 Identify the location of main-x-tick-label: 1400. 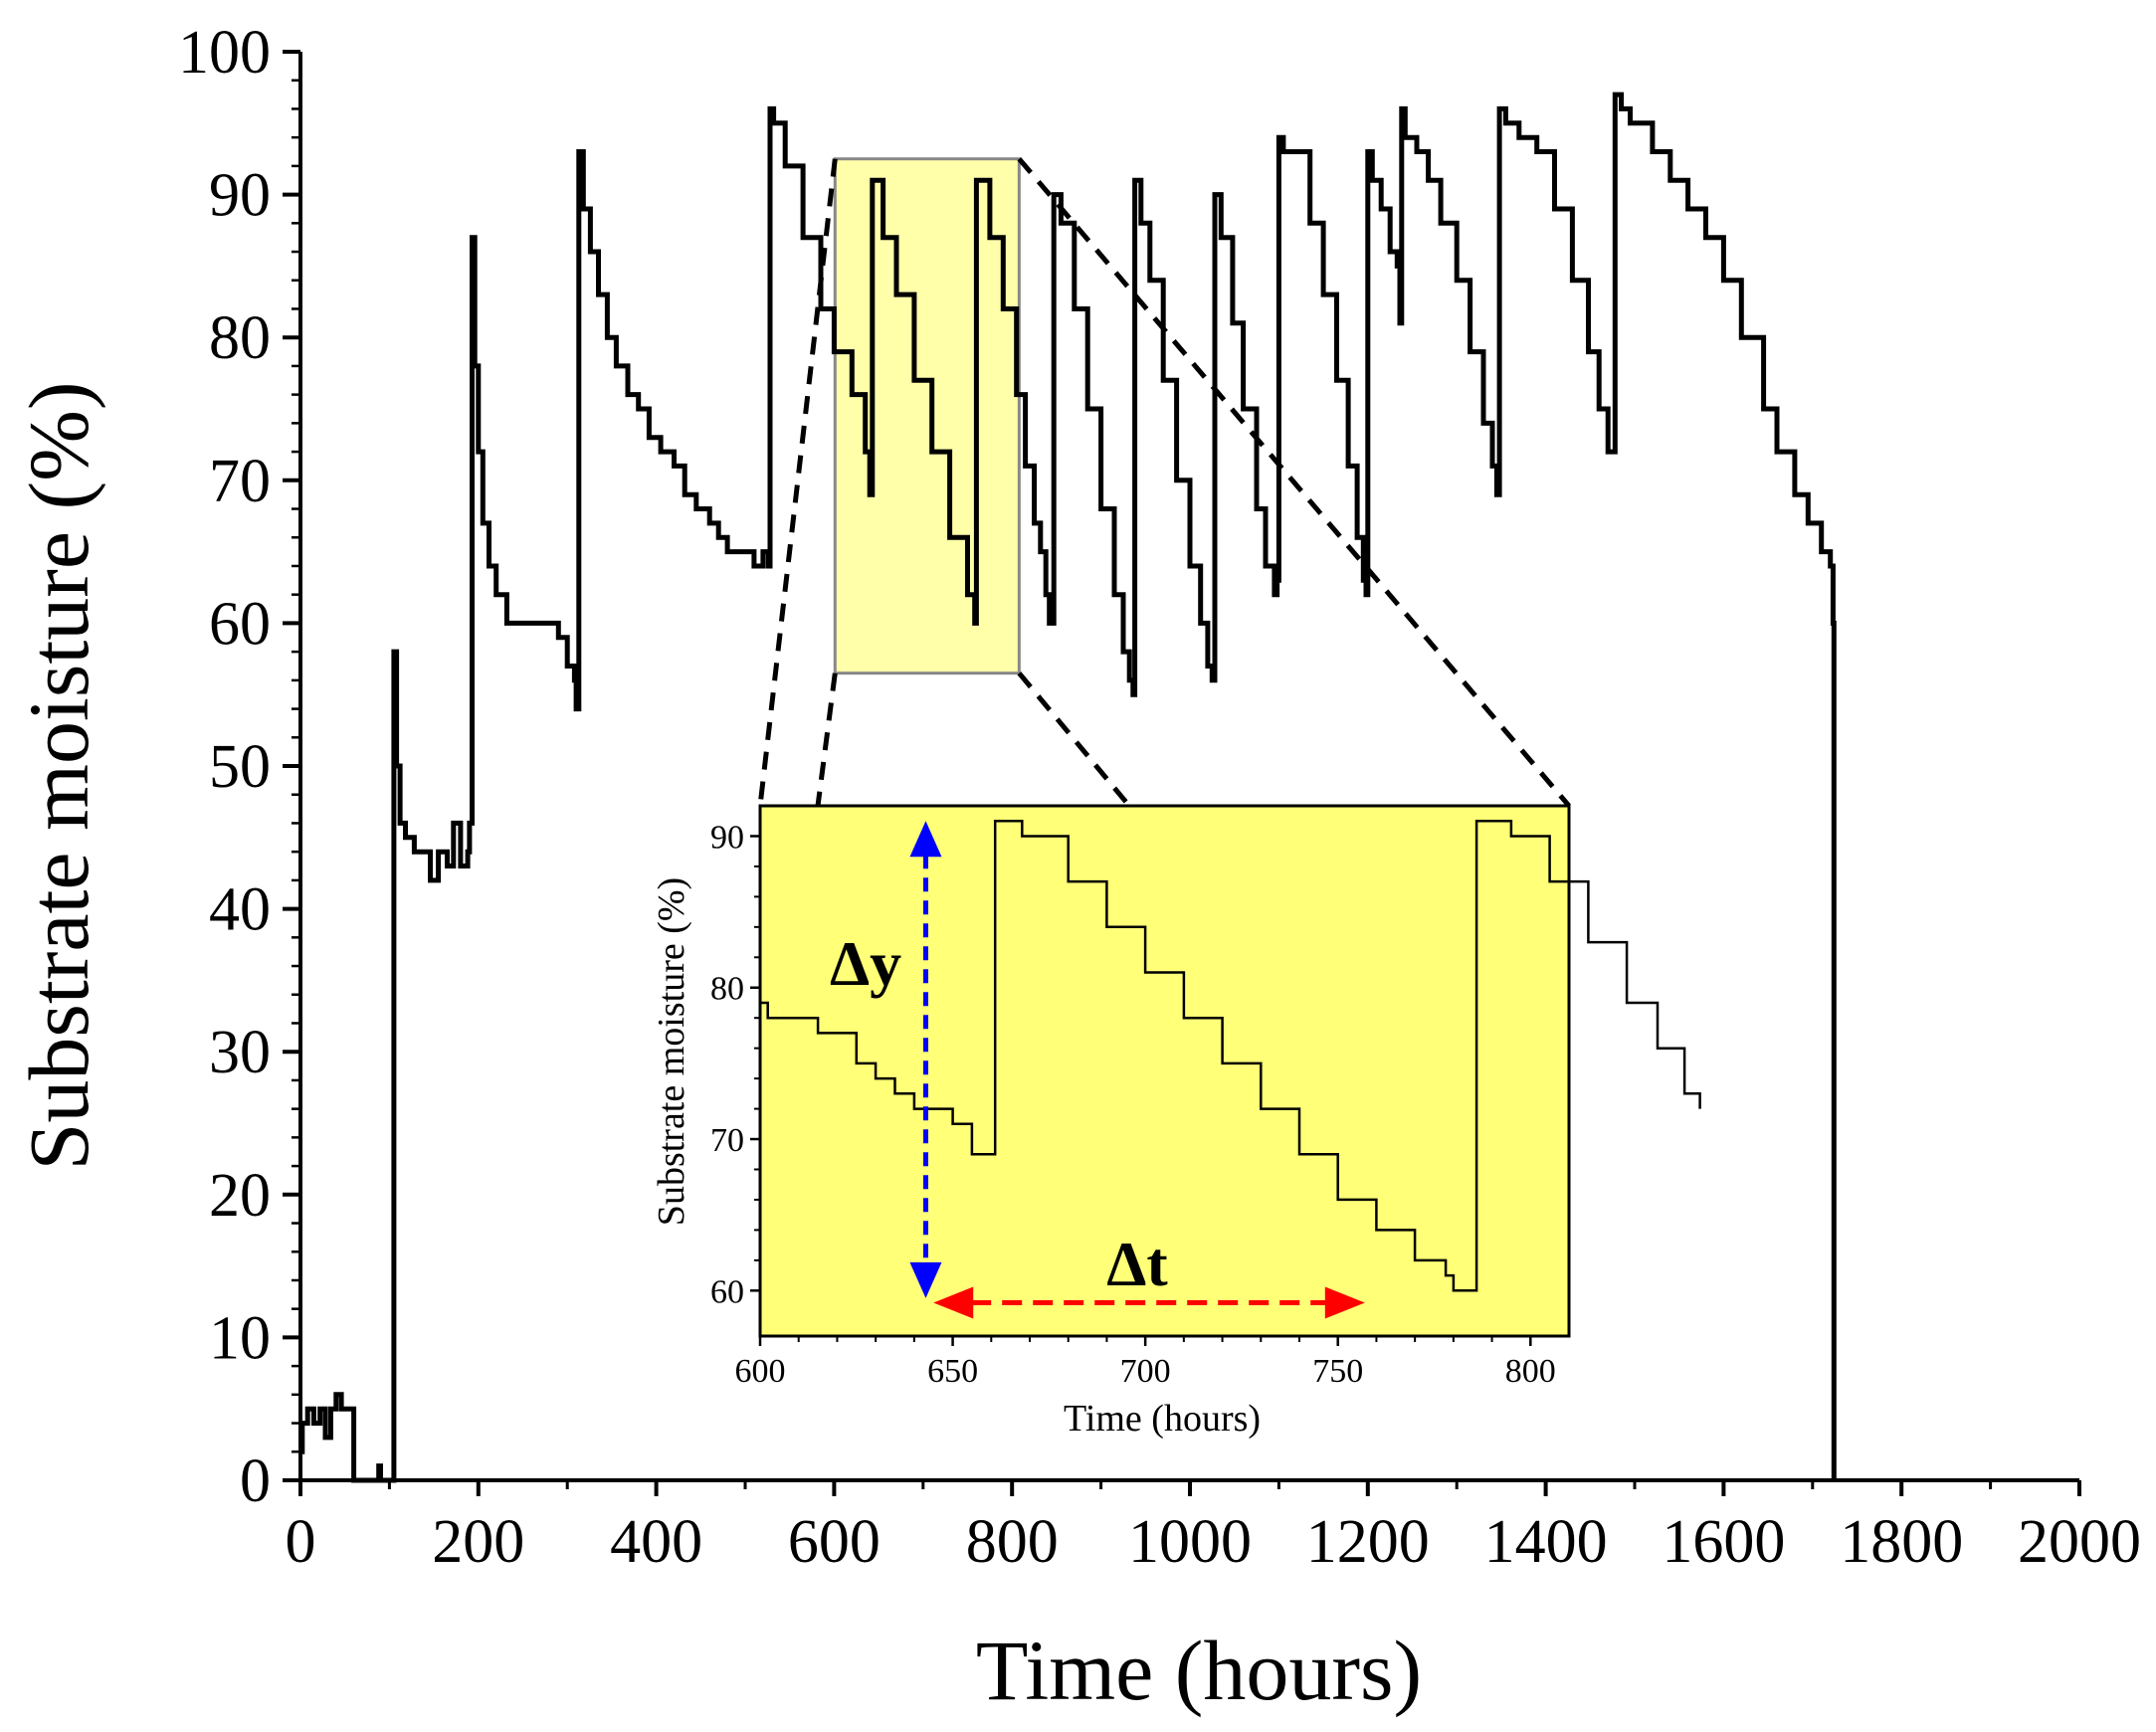
(1546, 1542).